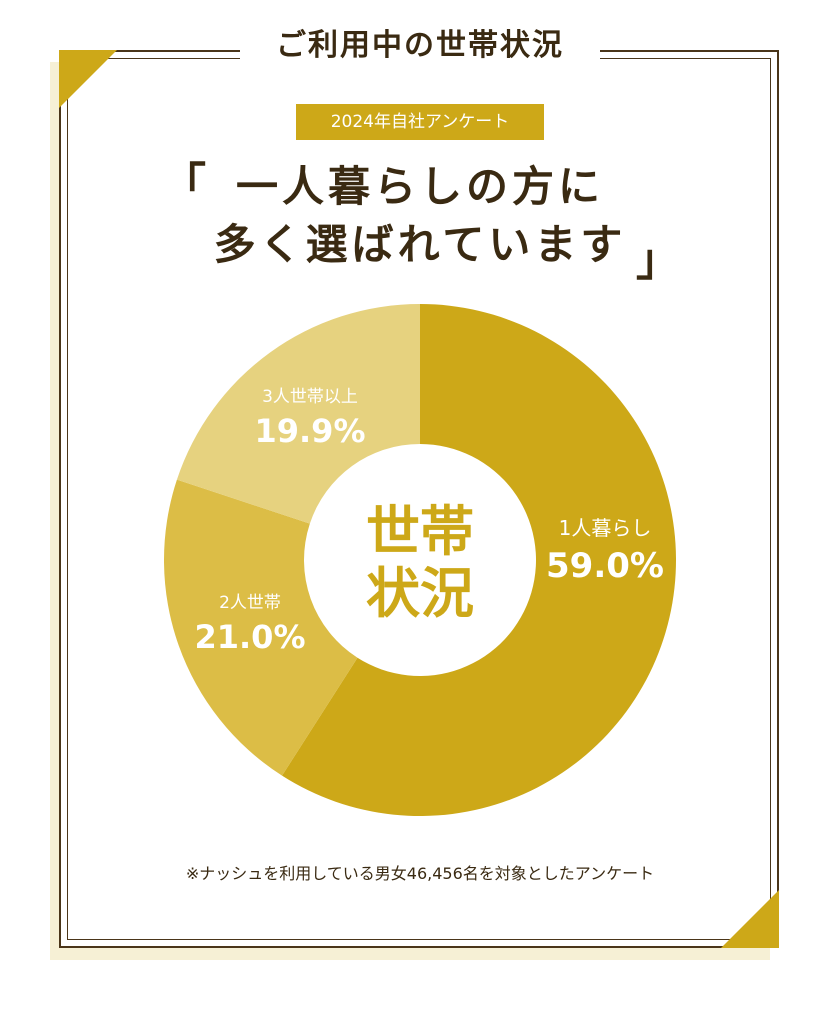  I want to click on headline-line-2: 多く選ばれています, so click(420, 244).